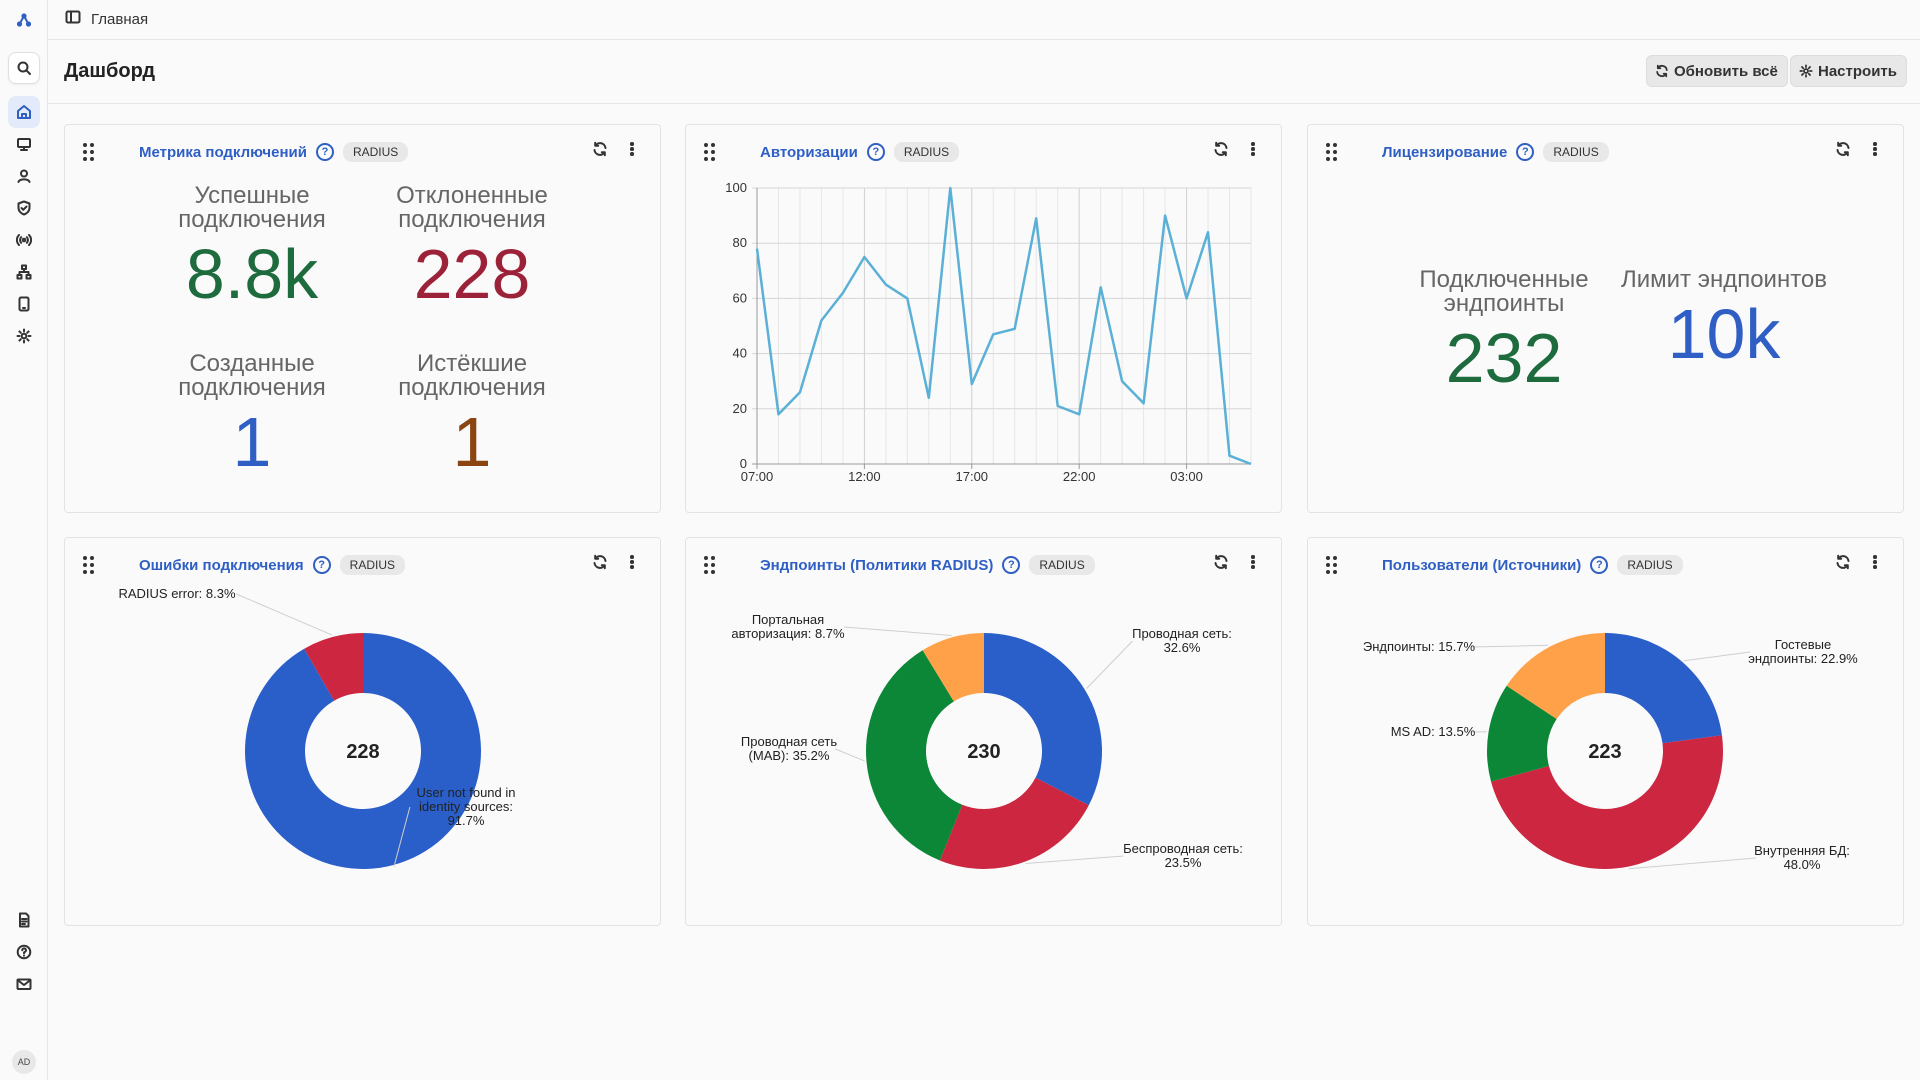 The height and width of the screenshot is (1080, 1920). Describe the element at coordinates (120, 19) in the screenshot. I see `breadcrumb: Главная` at that location.